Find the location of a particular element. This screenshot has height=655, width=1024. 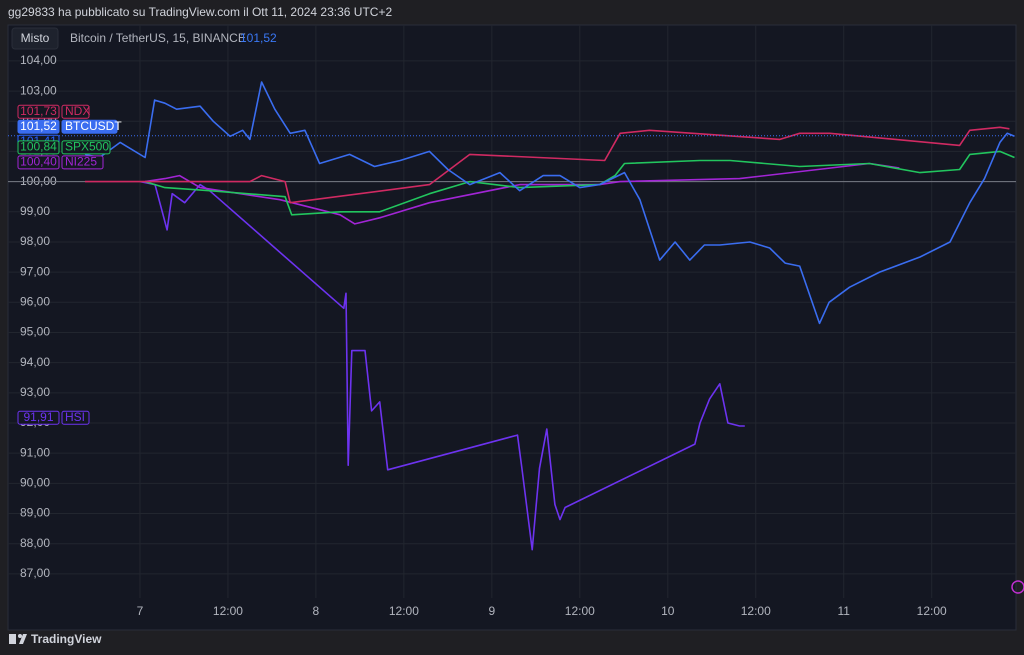

y-tick-label: 95,00 is located at coordinates (35, 332).